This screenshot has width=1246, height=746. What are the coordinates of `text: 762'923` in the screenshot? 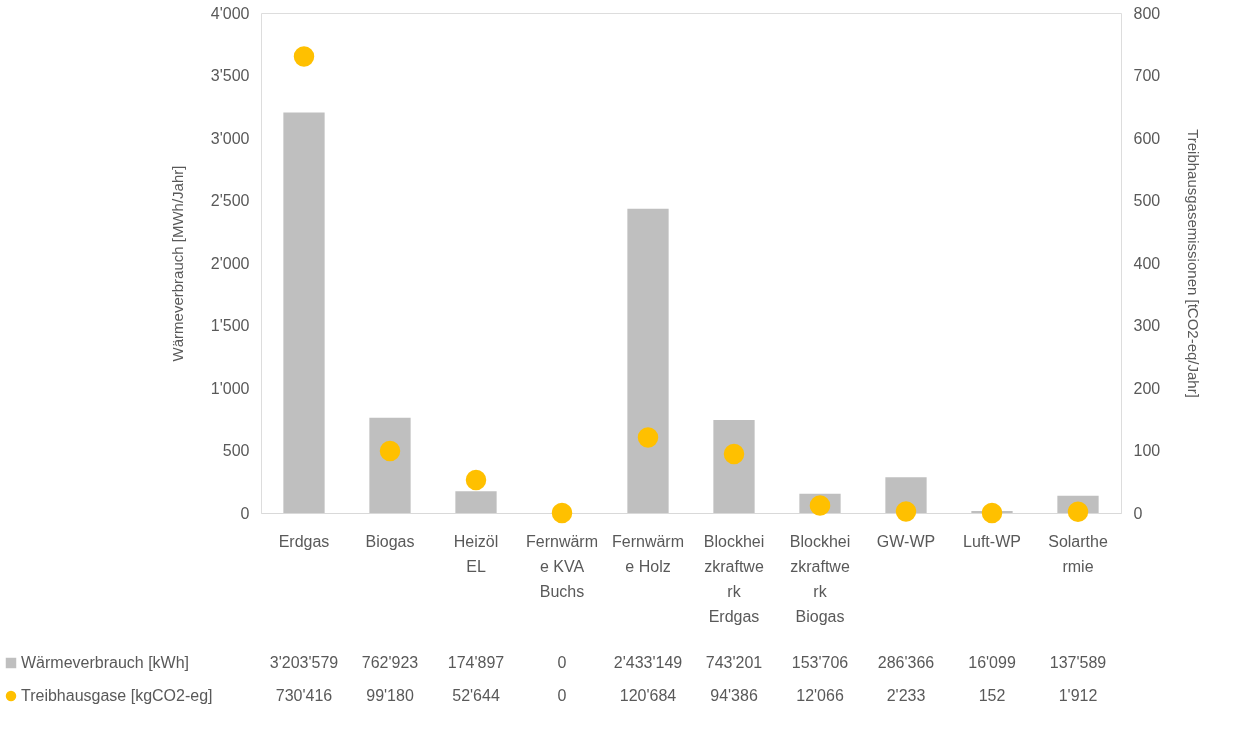 It's located at (390, 662).